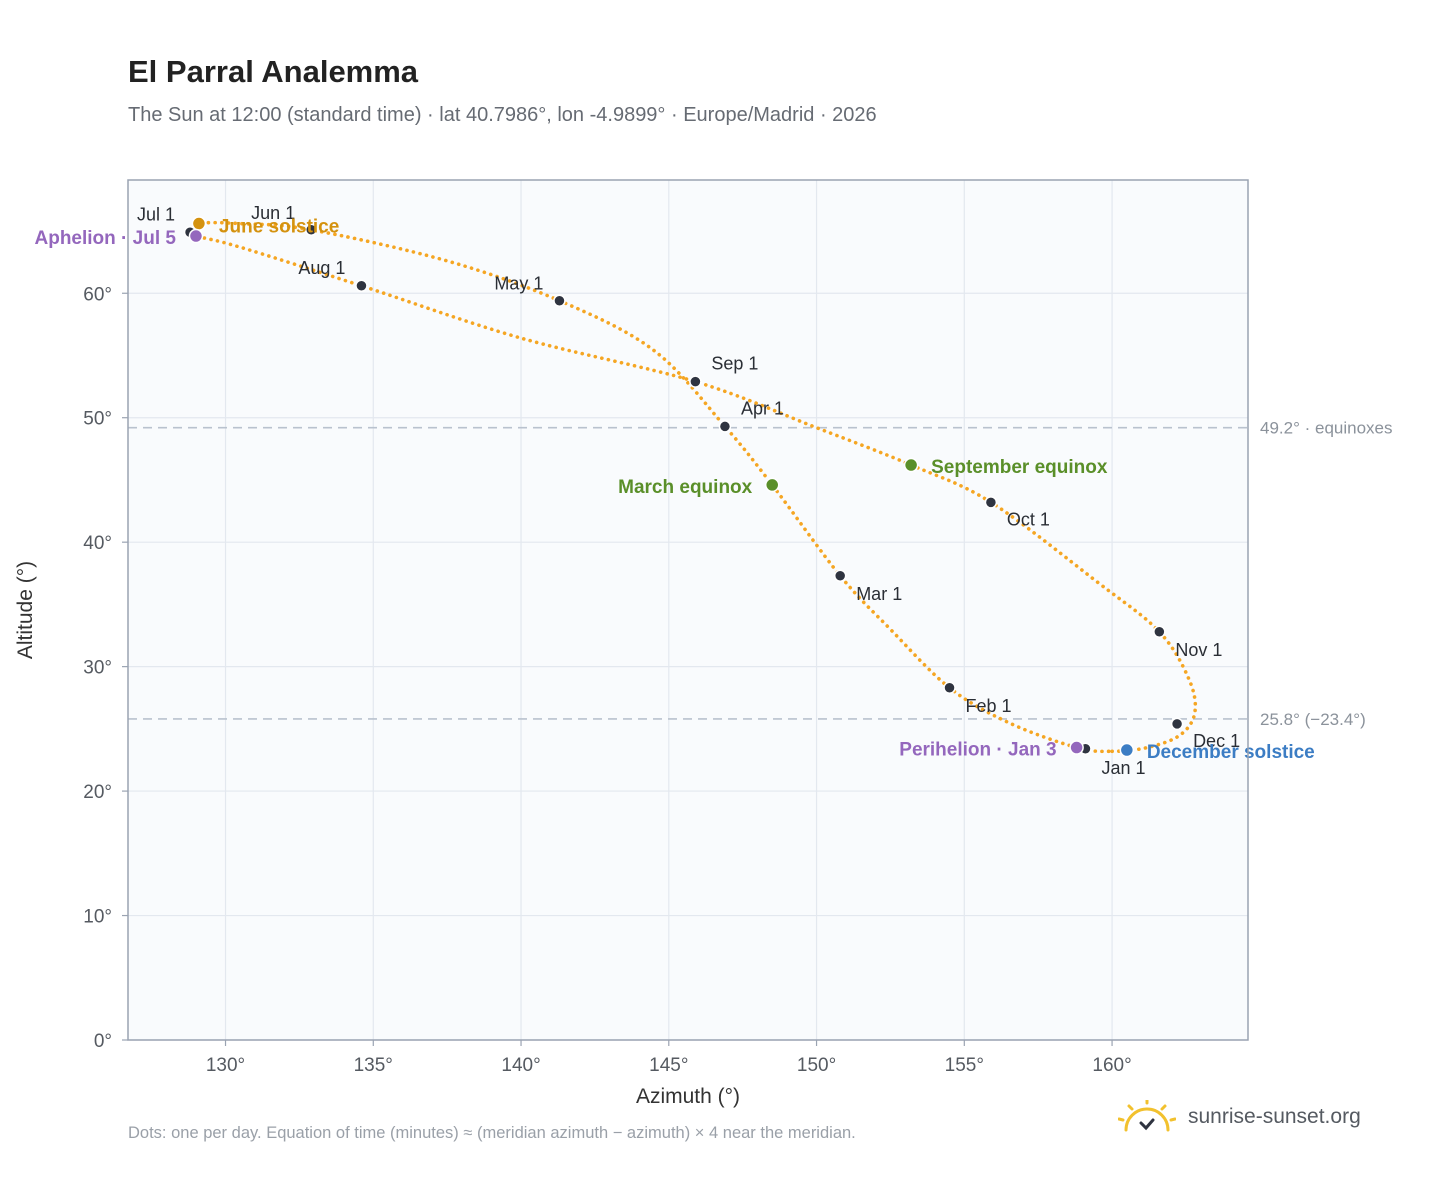  I want to click on month-marker-label: Feb 1, so click(989, 706).